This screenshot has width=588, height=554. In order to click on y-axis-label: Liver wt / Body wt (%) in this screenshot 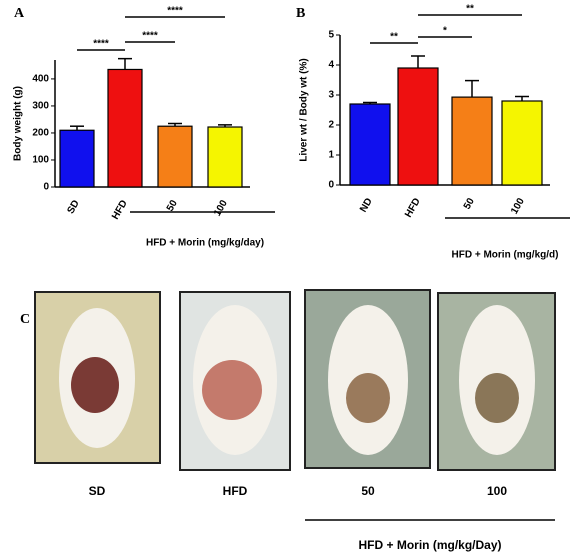, I will do `click(304, 109)`.